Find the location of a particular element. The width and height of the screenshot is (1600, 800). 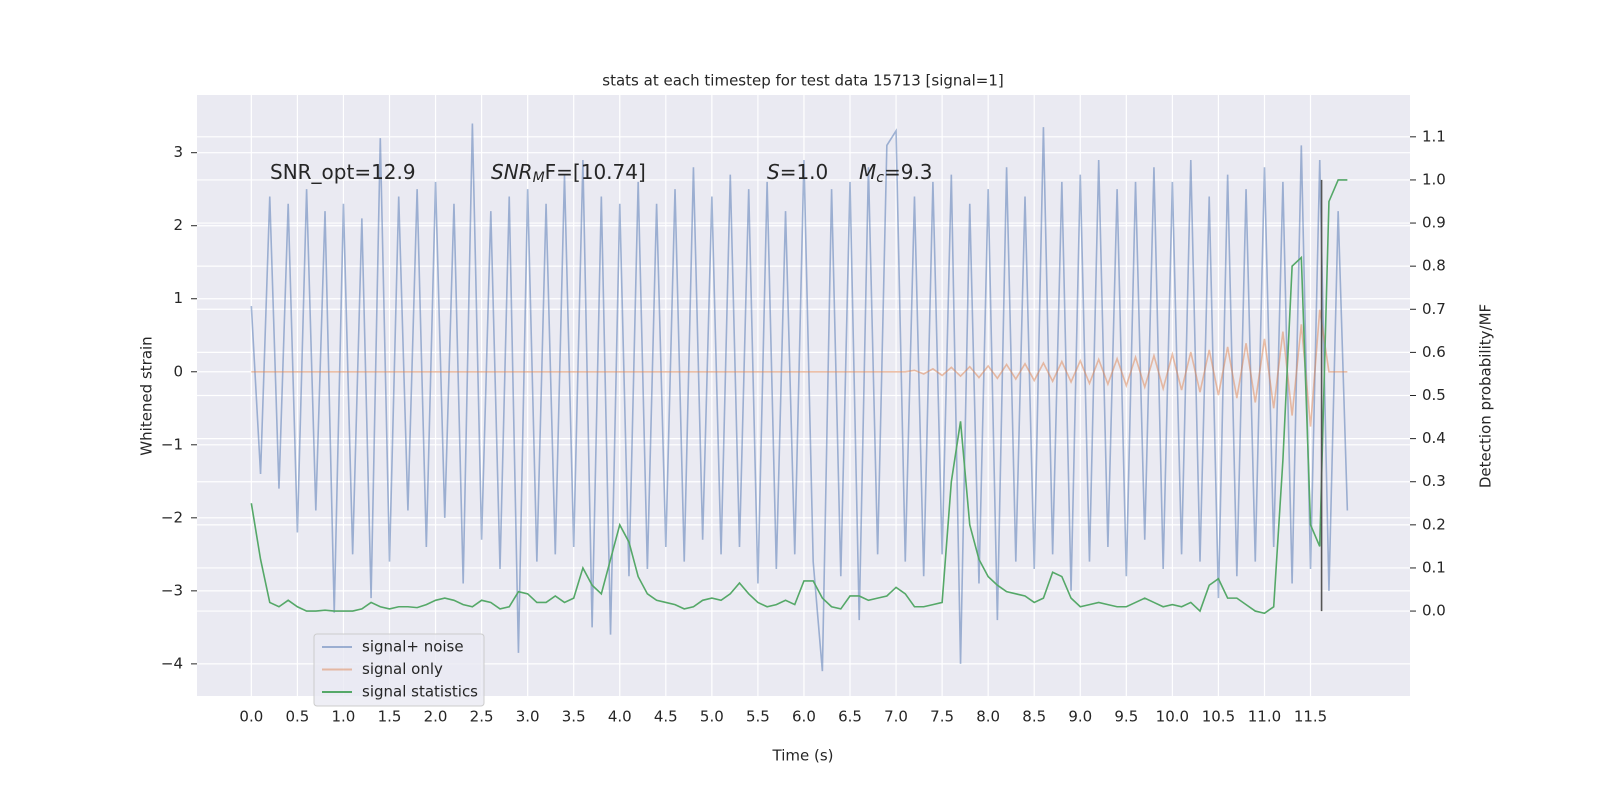

x-tick-label: 9.0 is located at coordinates (1080, 717).